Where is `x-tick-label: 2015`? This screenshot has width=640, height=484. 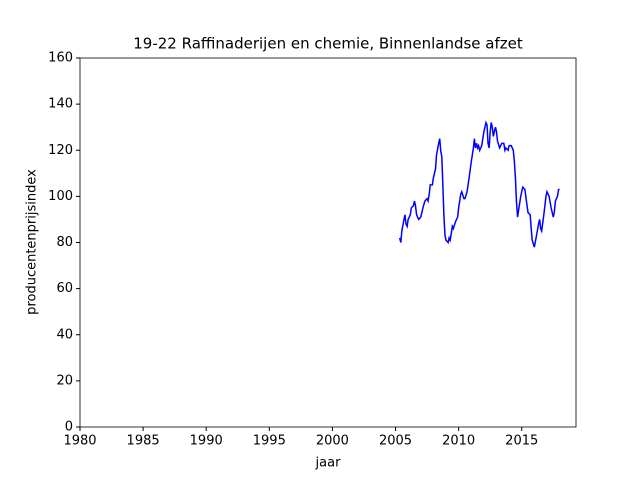 x-tick-label: 2015 is located at coordinates (521, 441).